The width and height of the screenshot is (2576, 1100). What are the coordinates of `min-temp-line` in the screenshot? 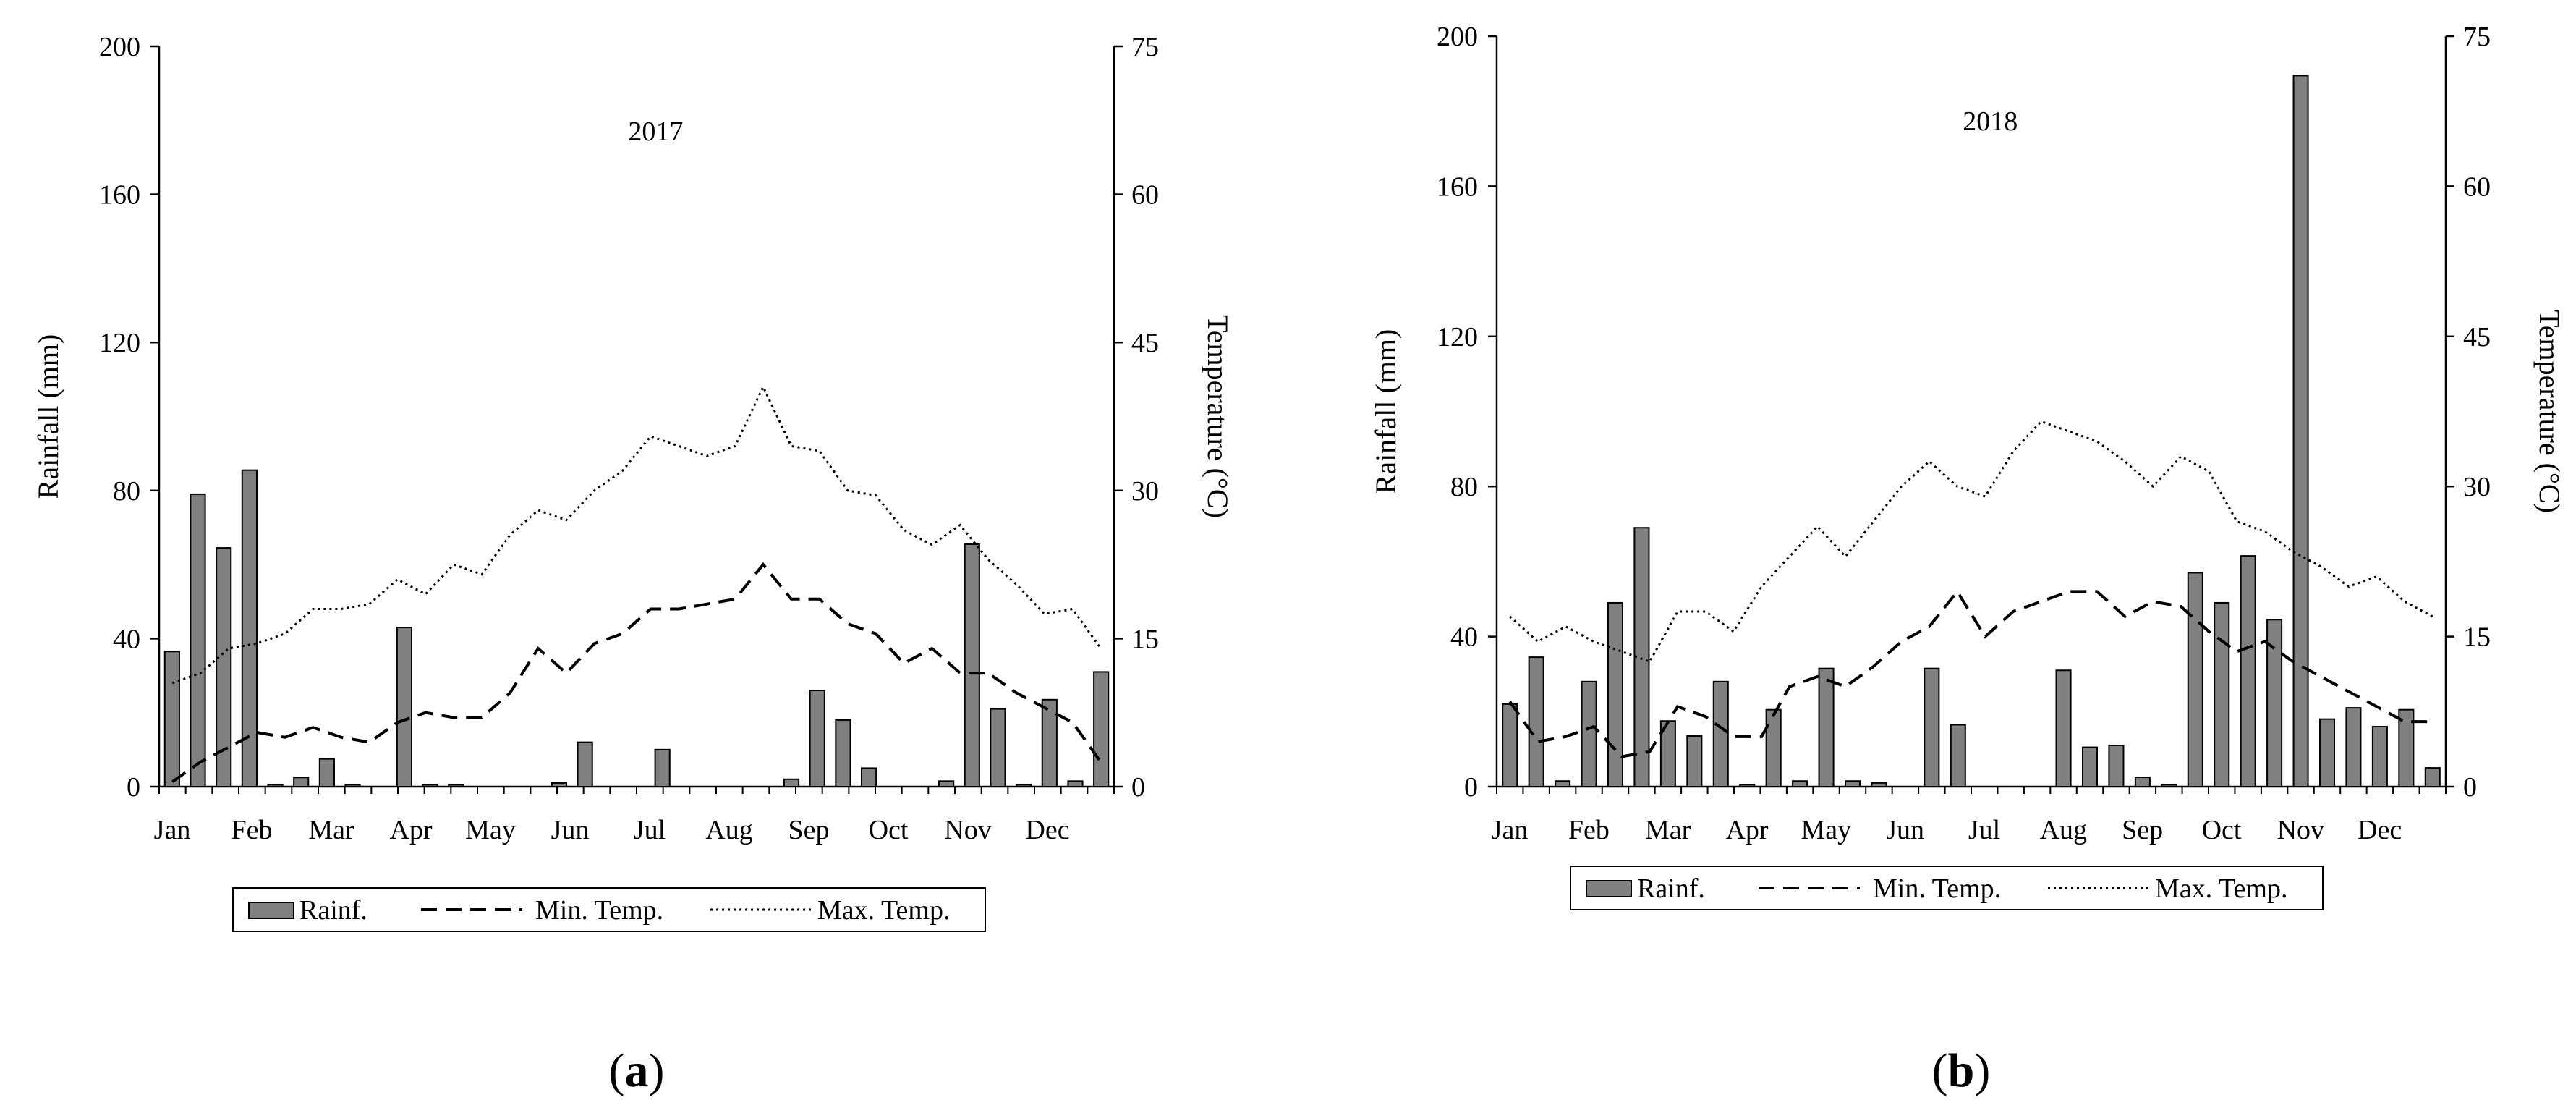 It's located at (636, 672).